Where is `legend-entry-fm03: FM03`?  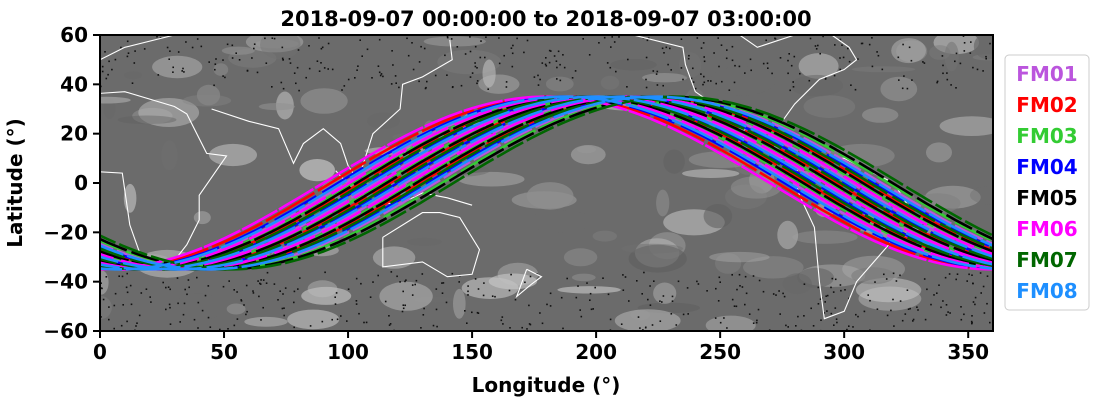
legend-entry-fm03: FM03 is located at coordinates (1046, 136).